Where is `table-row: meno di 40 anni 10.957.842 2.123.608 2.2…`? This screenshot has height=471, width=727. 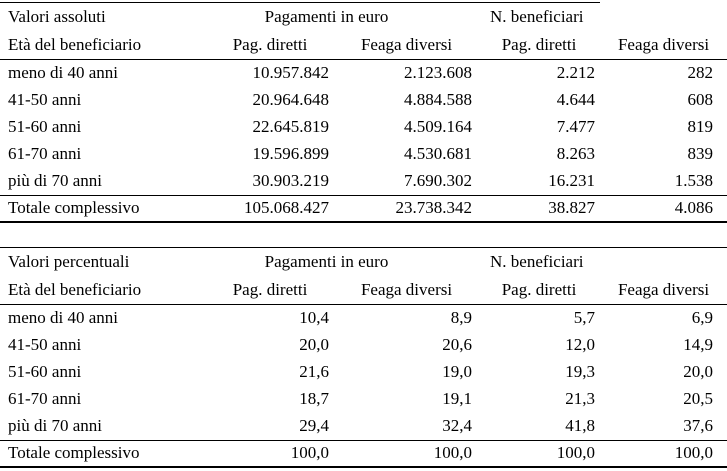 table-row: meno di 40 anni 10.957.842 2.123.608 2.2… is located at coordinates (363, 74).